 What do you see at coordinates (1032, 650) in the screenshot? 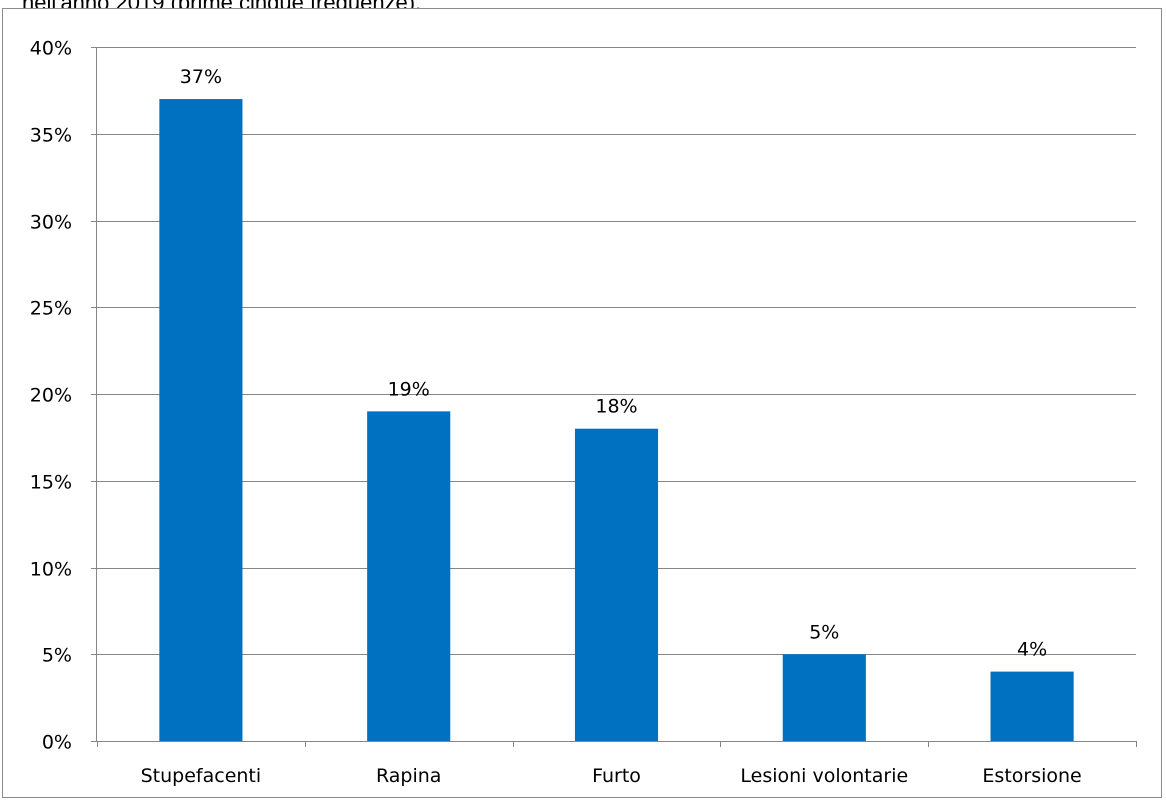
I see `data-label: 4%` at bounding box center [1032, 650].